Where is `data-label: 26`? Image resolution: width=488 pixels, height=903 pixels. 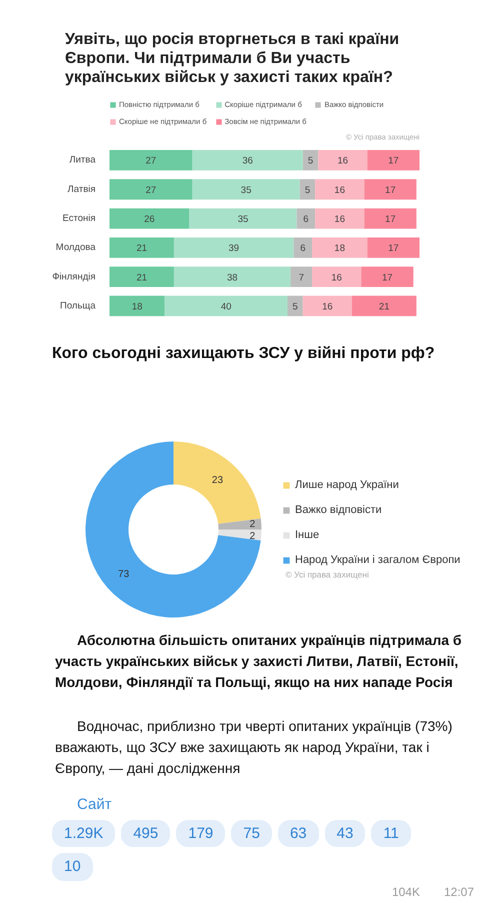
data-label: 26 is located at coordinates (149, 220).